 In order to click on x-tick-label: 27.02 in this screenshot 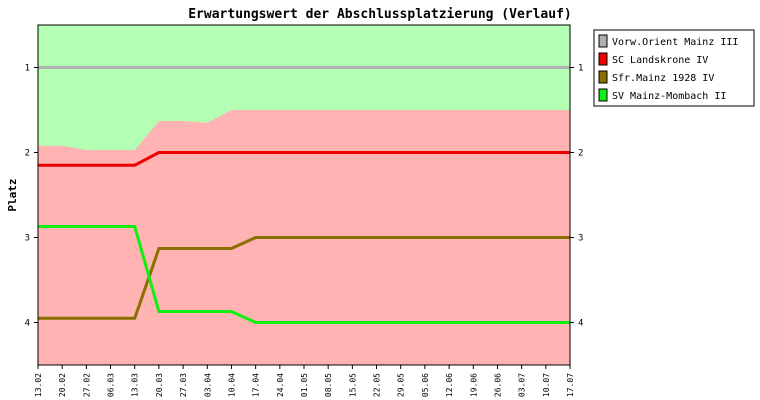, I will do `click(86, 385)`.